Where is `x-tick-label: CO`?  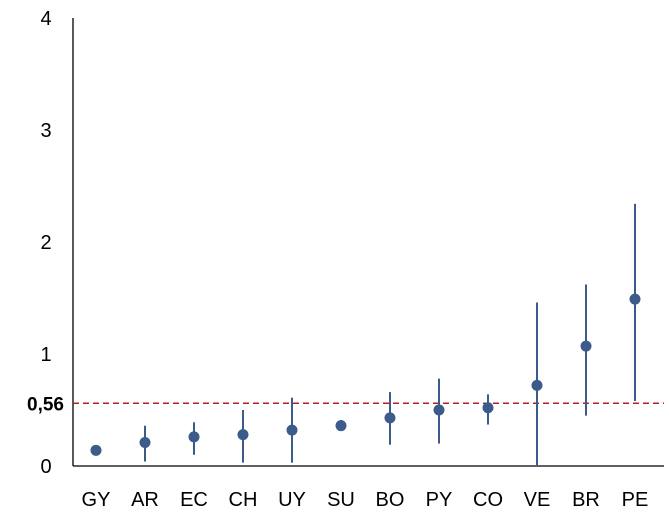
x-tick-label: CO is located at coordinates (488, 500).